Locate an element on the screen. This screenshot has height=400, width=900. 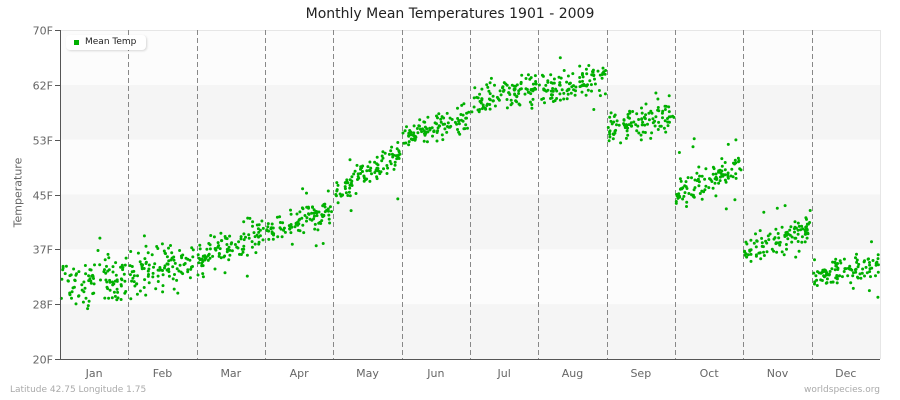
location-caption: Latitude 42.75 Longitude 1.75 is located at coordinates (78, 390).